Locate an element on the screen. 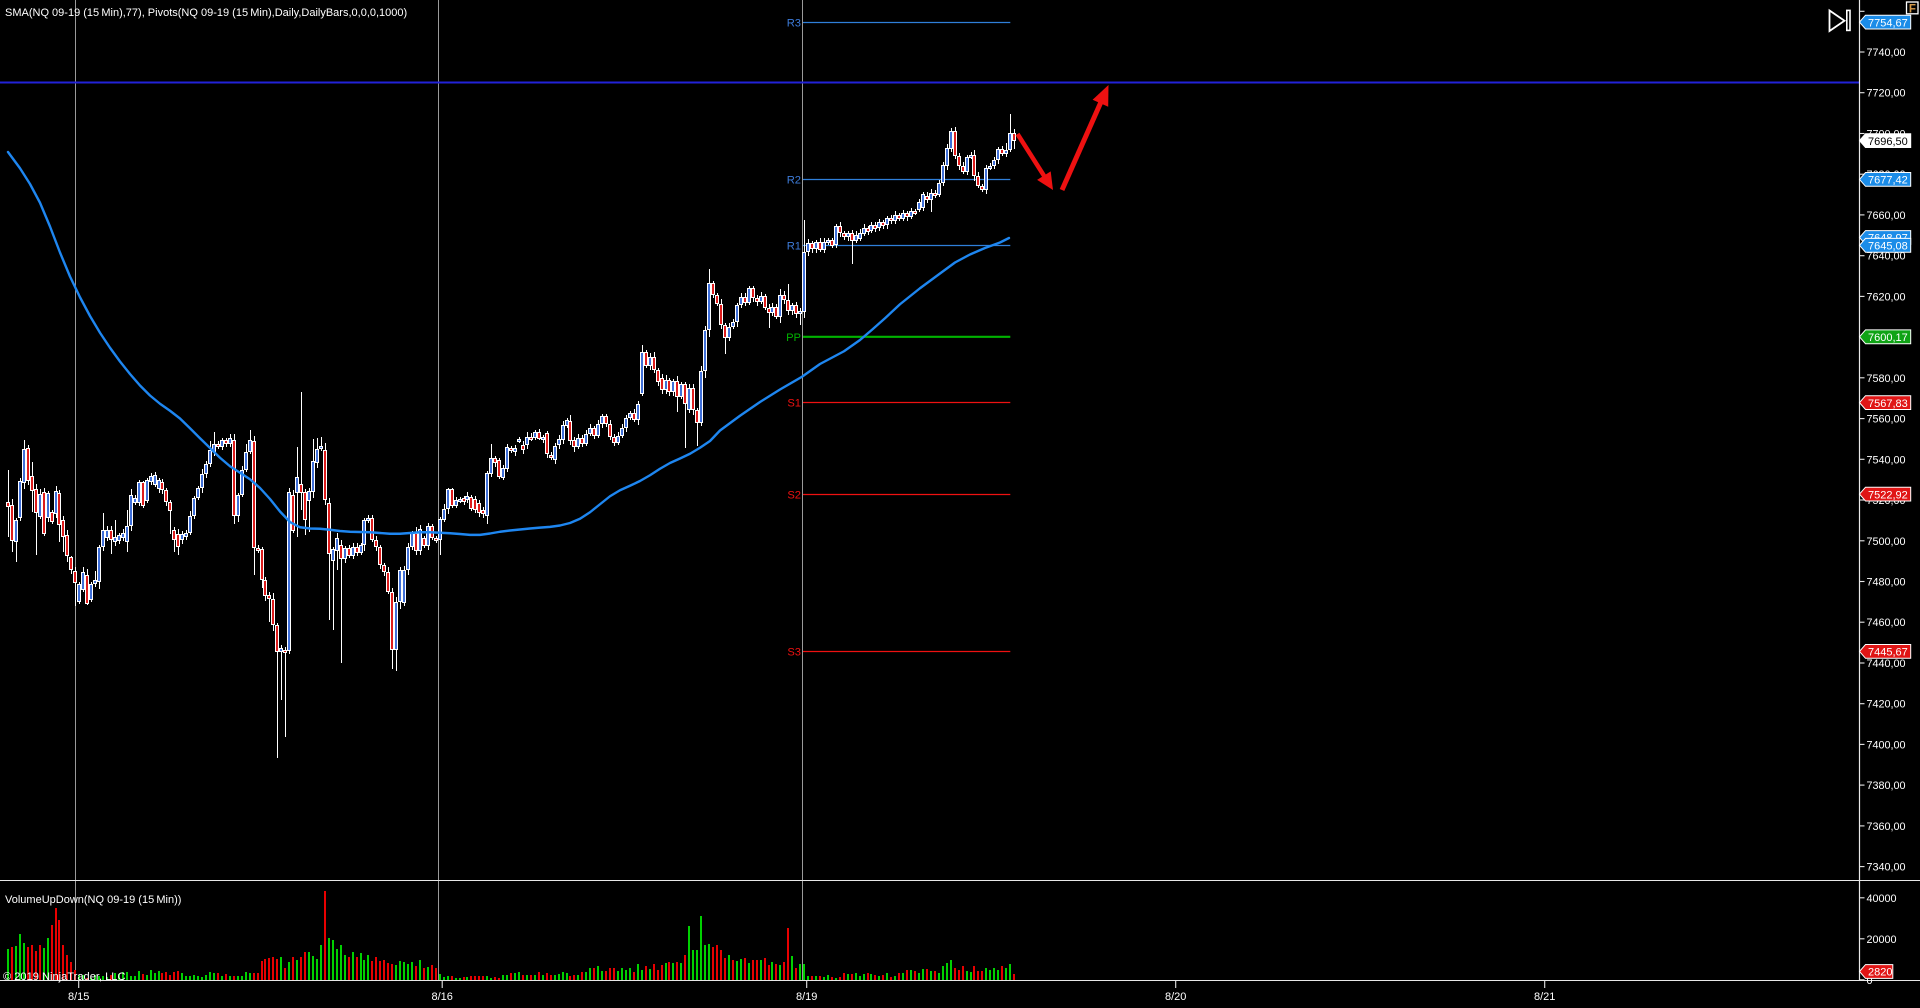 The height and width of the screenshot is (1008, 1920). svg-text: 7620,00 is located at coordinates (1886, 297).